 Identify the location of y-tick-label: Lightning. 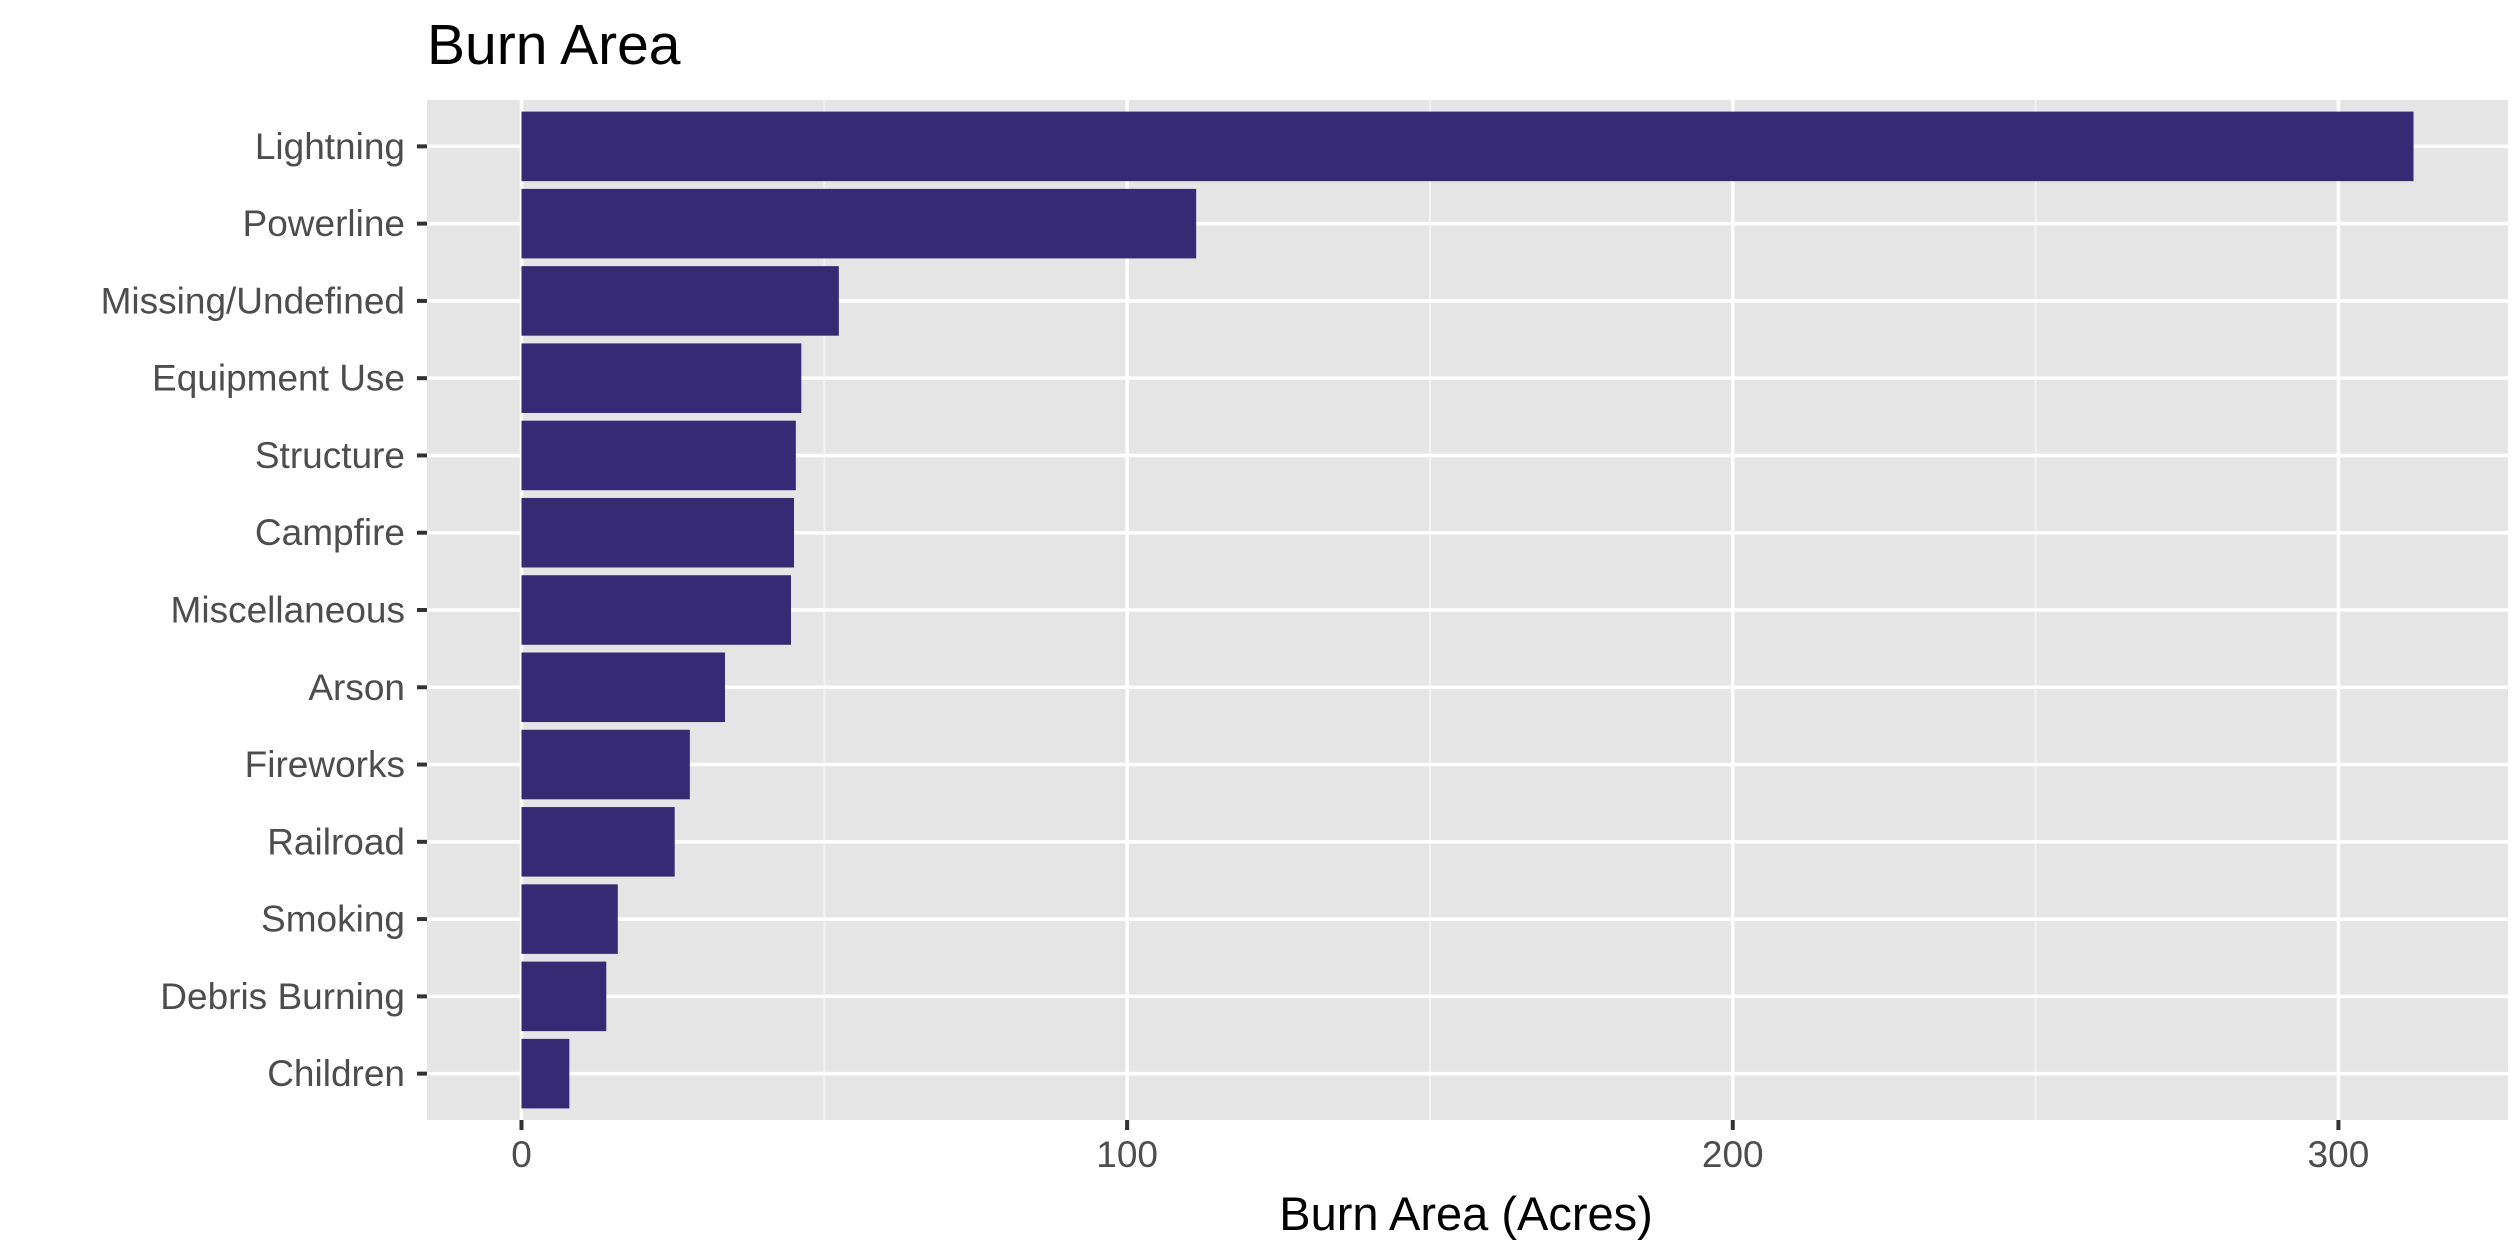
(330, 146).